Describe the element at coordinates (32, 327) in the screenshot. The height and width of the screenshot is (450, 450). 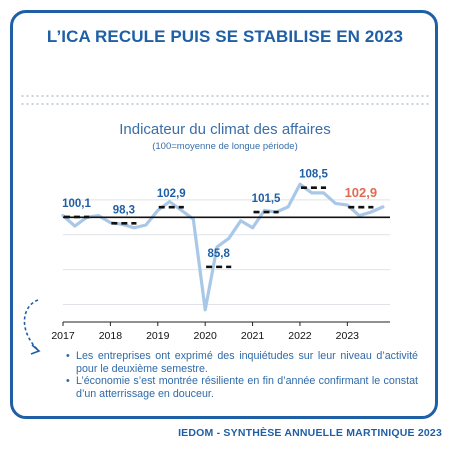
I see `curved-arrow-icon` at that location.